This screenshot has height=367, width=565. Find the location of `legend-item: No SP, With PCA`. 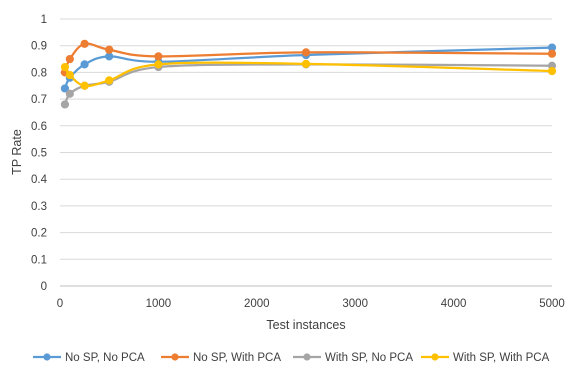

legend-item: No SP, With PCA is located at coordinates (221, 358).